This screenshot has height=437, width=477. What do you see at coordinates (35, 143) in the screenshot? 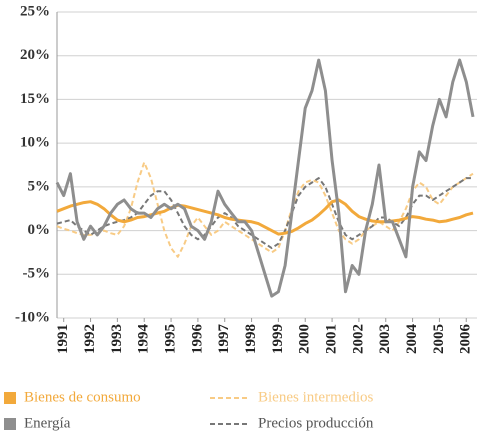
I see `y-tick-label: 10%` at bounding box center [35, 143].